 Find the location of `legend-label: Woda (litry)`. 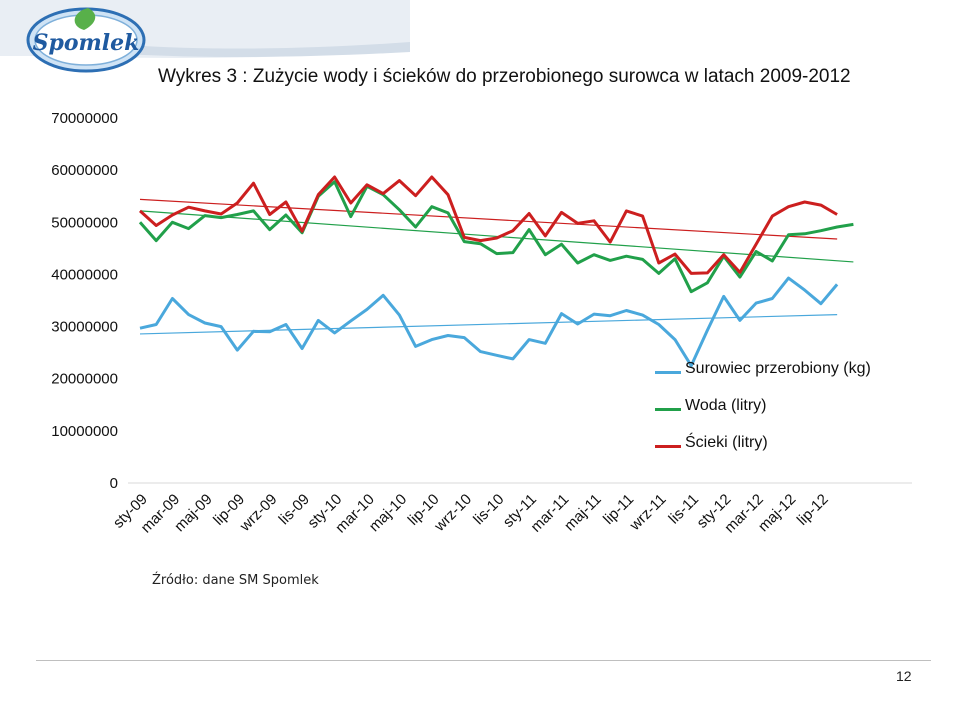

legend-label: Woda (litry) is located at coordinates (726, 405).